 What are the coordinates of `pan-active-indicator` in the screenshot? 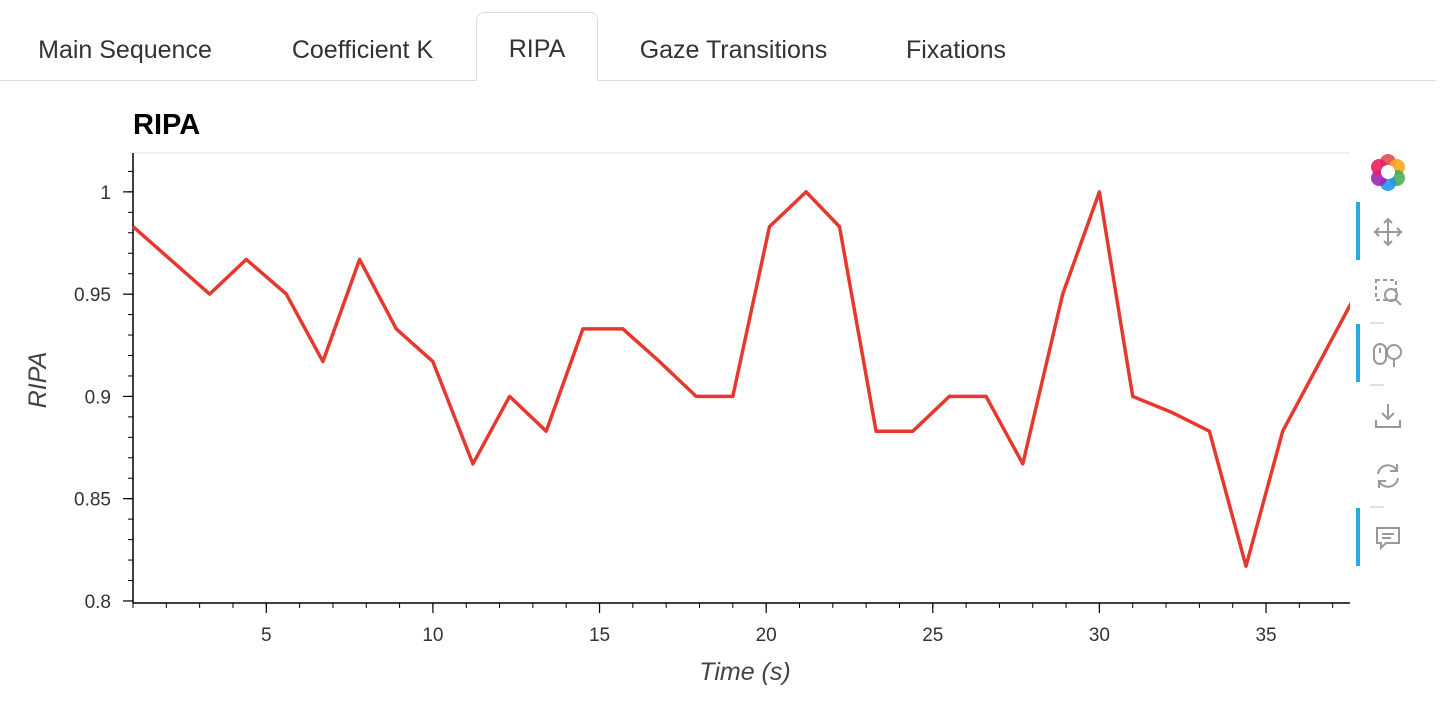 It's located at (1358, 231).